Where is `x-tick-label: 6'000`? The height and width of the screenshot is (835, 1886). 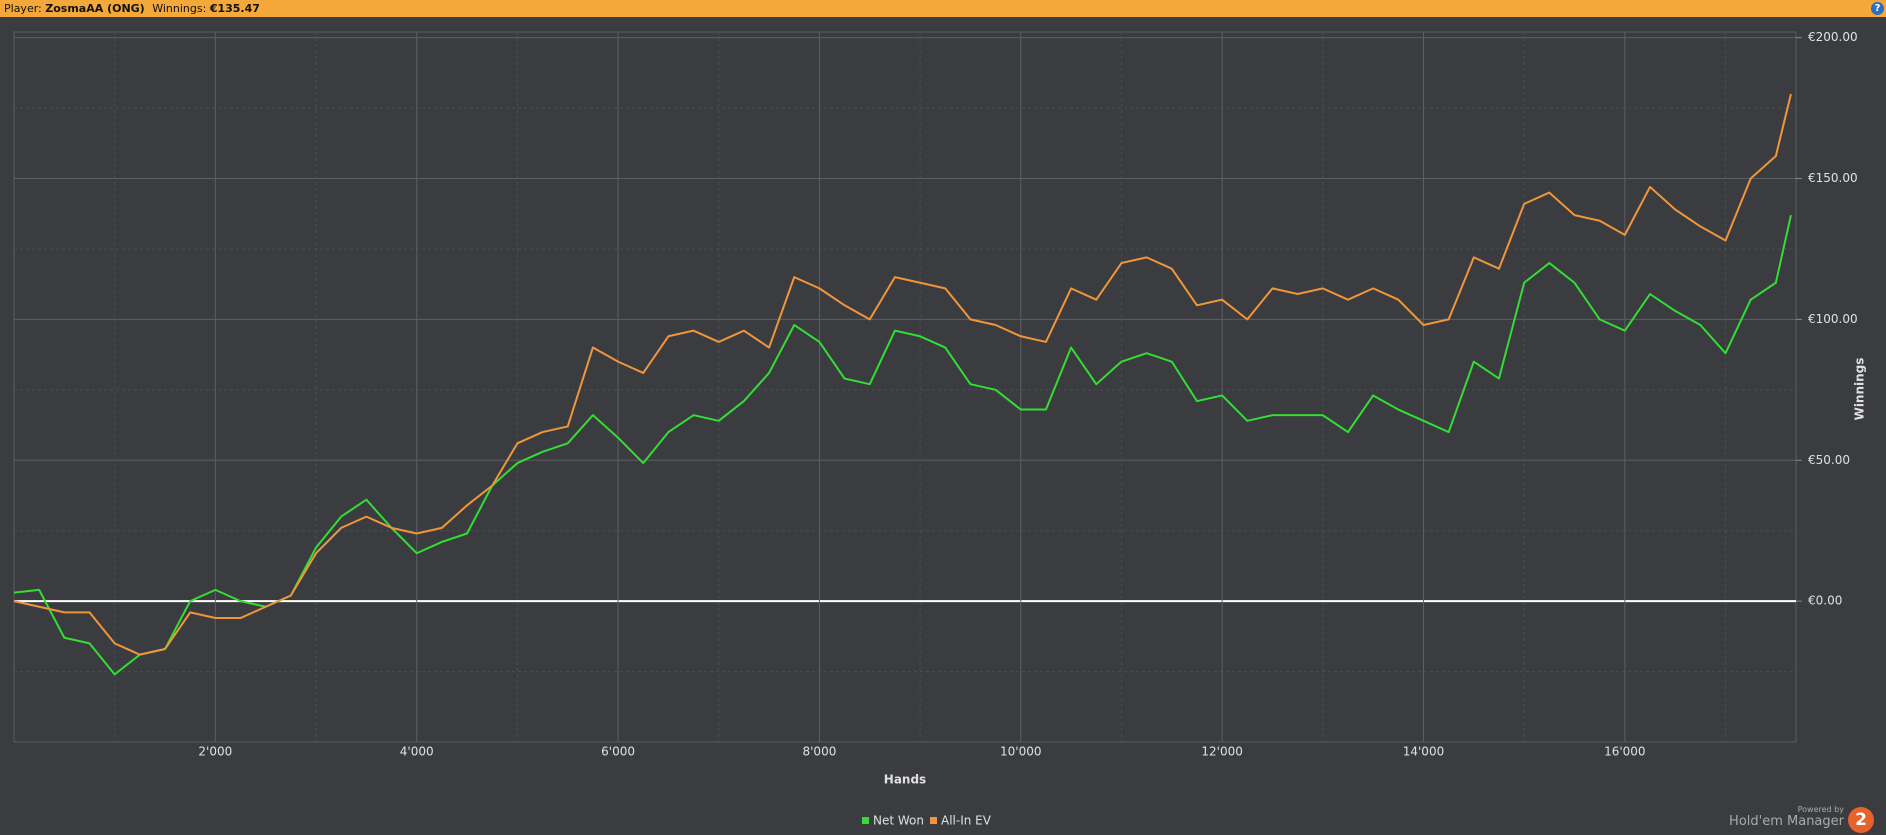 x-tick-label: 6'000 is located at coordinates (618, 752).